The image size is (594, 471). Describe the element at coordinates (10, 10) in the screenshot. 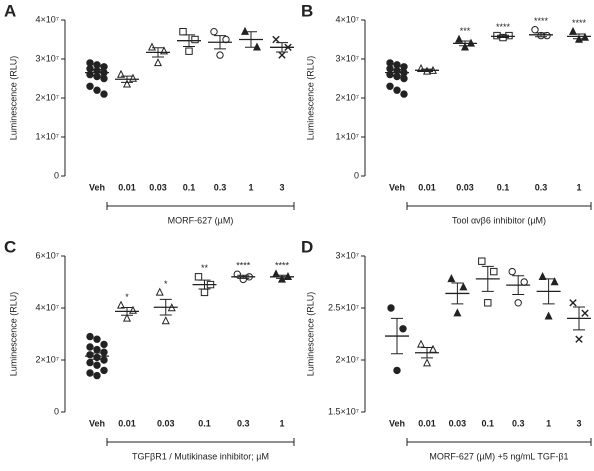

I see `panel-letter: A` at that location.